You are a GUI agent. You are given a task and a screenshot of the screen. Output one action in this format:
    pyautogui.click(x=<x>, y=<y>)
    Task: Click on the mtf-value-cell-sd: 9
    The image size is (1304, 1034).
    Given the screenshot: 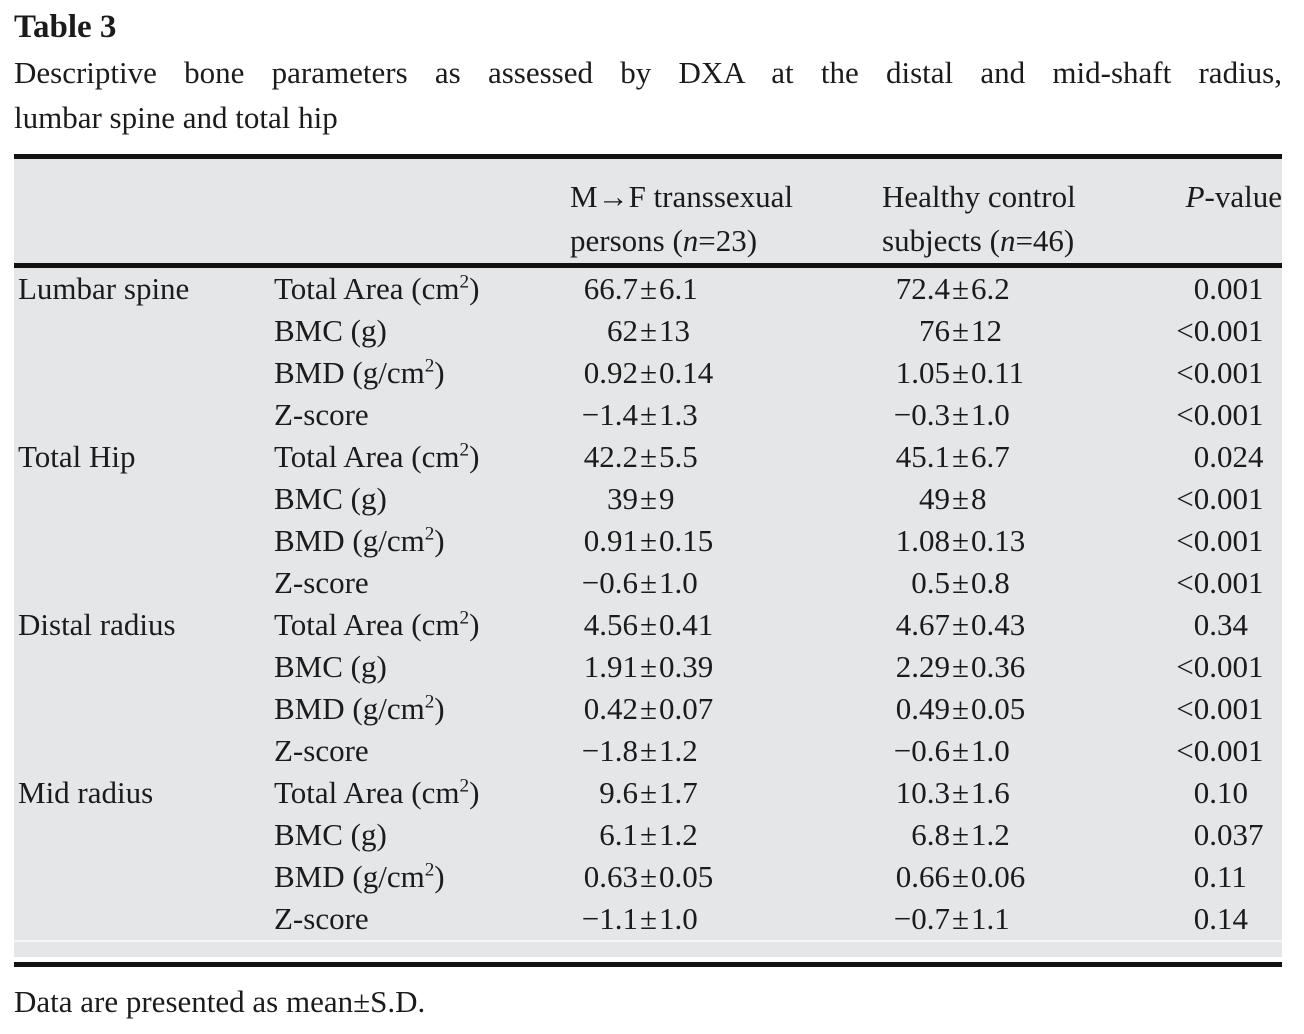 What is the action you would take?
    pyautogui.click(x=667, y=498)
    